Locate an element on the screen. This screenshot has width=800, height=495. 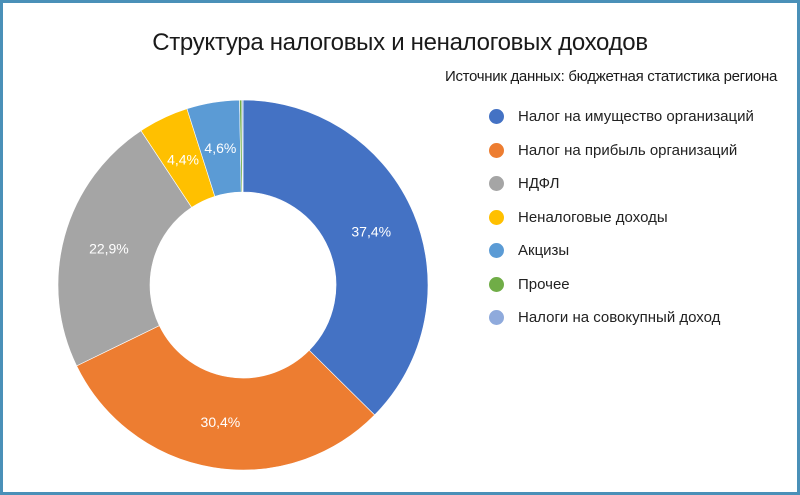
legend-item: Налоги на совокупный доход is located at coordinates (621, 318).